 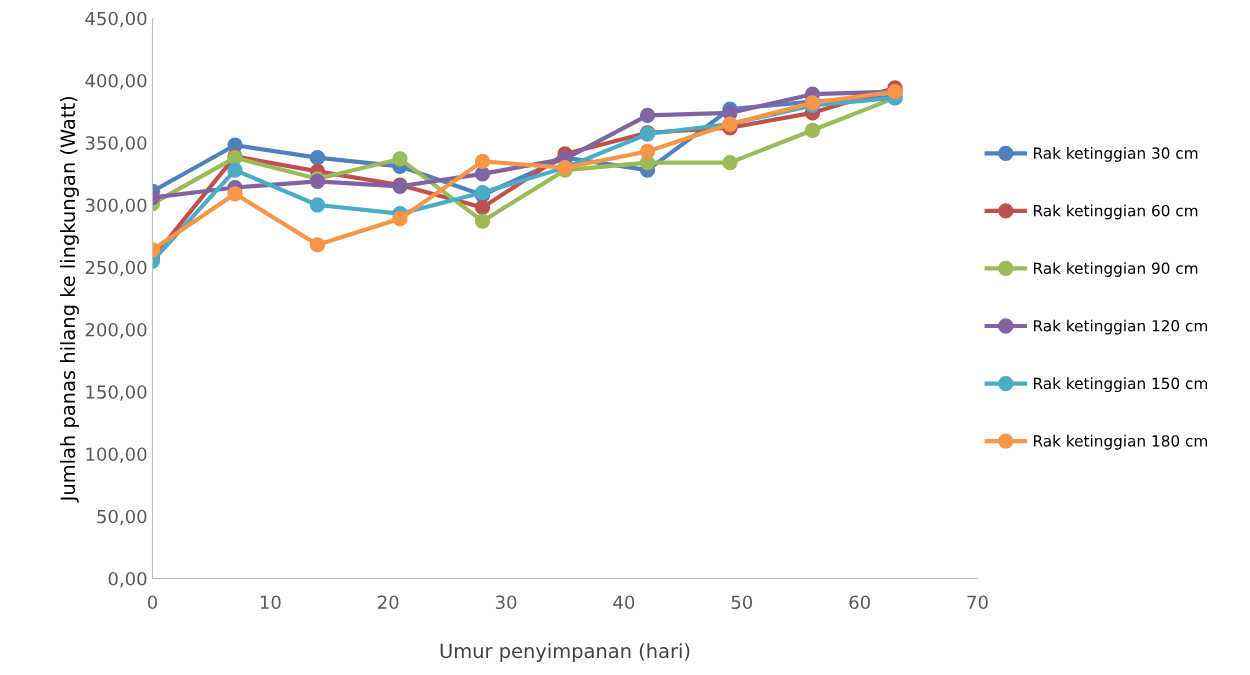 I want to click on y-tick-label: 400,00, so click(x=116, y=81).